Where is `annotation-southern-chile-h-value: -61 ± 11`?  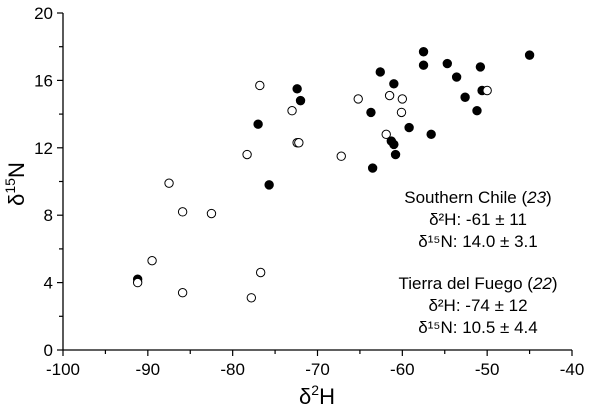
annotation-southern-chile-h-value: -61 ± 11 is located at coordinates (496, 219).